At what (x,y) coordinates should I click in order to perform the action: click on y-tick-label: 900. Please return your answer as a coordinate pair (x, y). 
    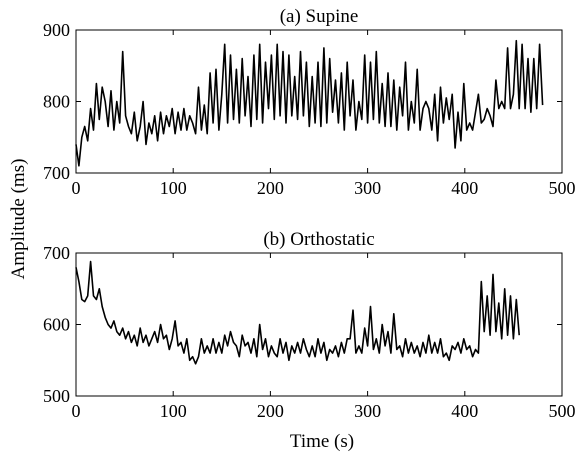
    Looking at the image, I should click on (56, 30).